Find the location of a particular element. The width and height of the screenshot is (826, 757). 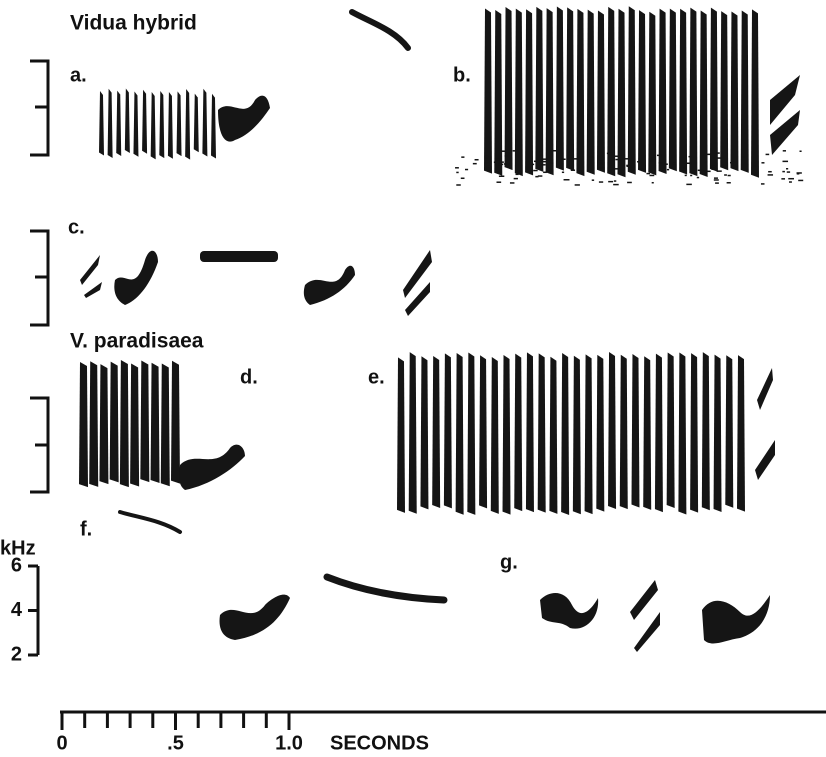

panel-label: d. is located at coordinates (249, 377).